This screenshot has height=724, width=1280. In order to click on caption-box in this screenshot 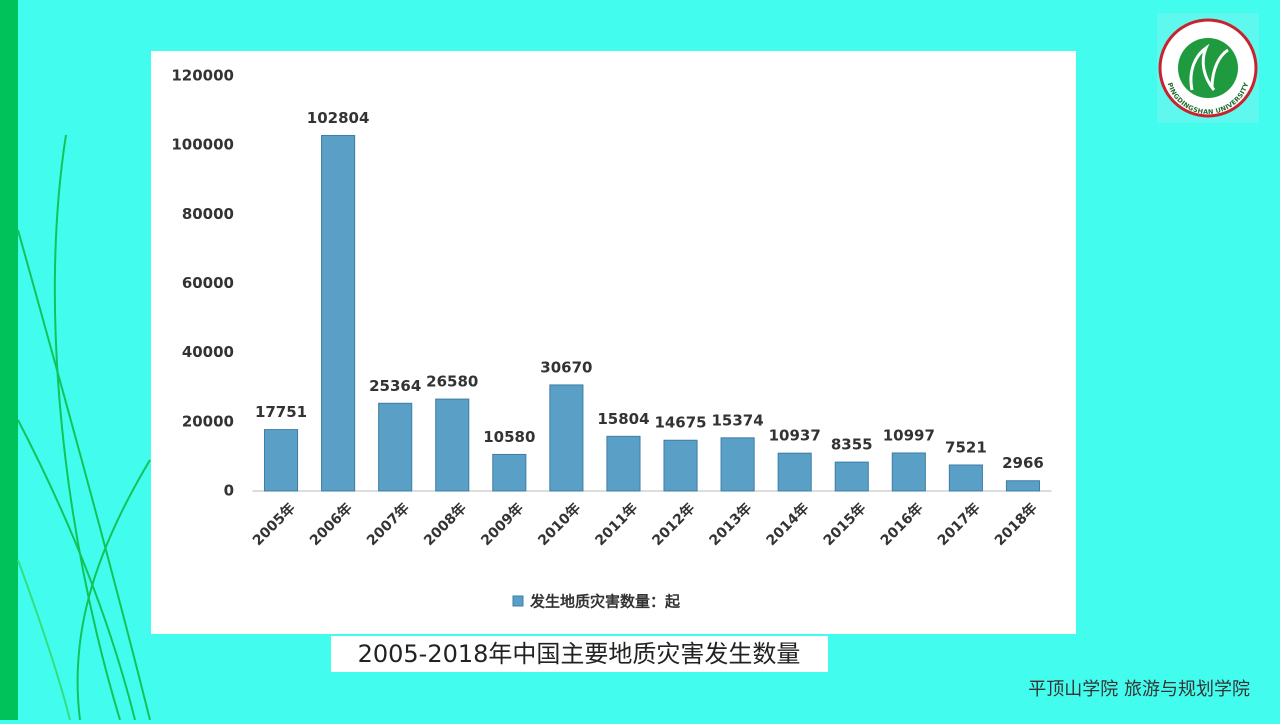, I will do `click(579, 654)`.